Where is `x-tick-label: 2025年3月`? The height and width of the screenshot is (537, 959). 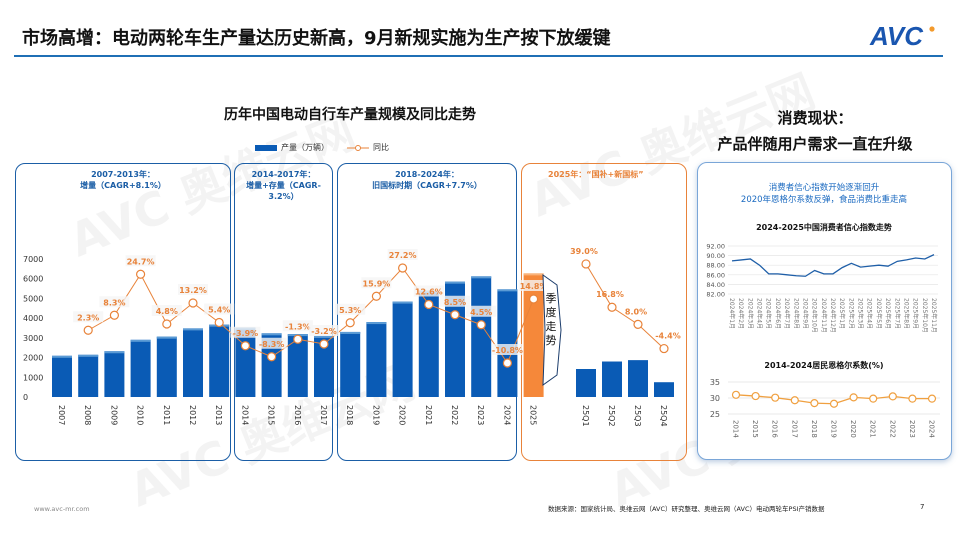 x-tick-label: 2025年3月 is located at coordinates (861, 313).